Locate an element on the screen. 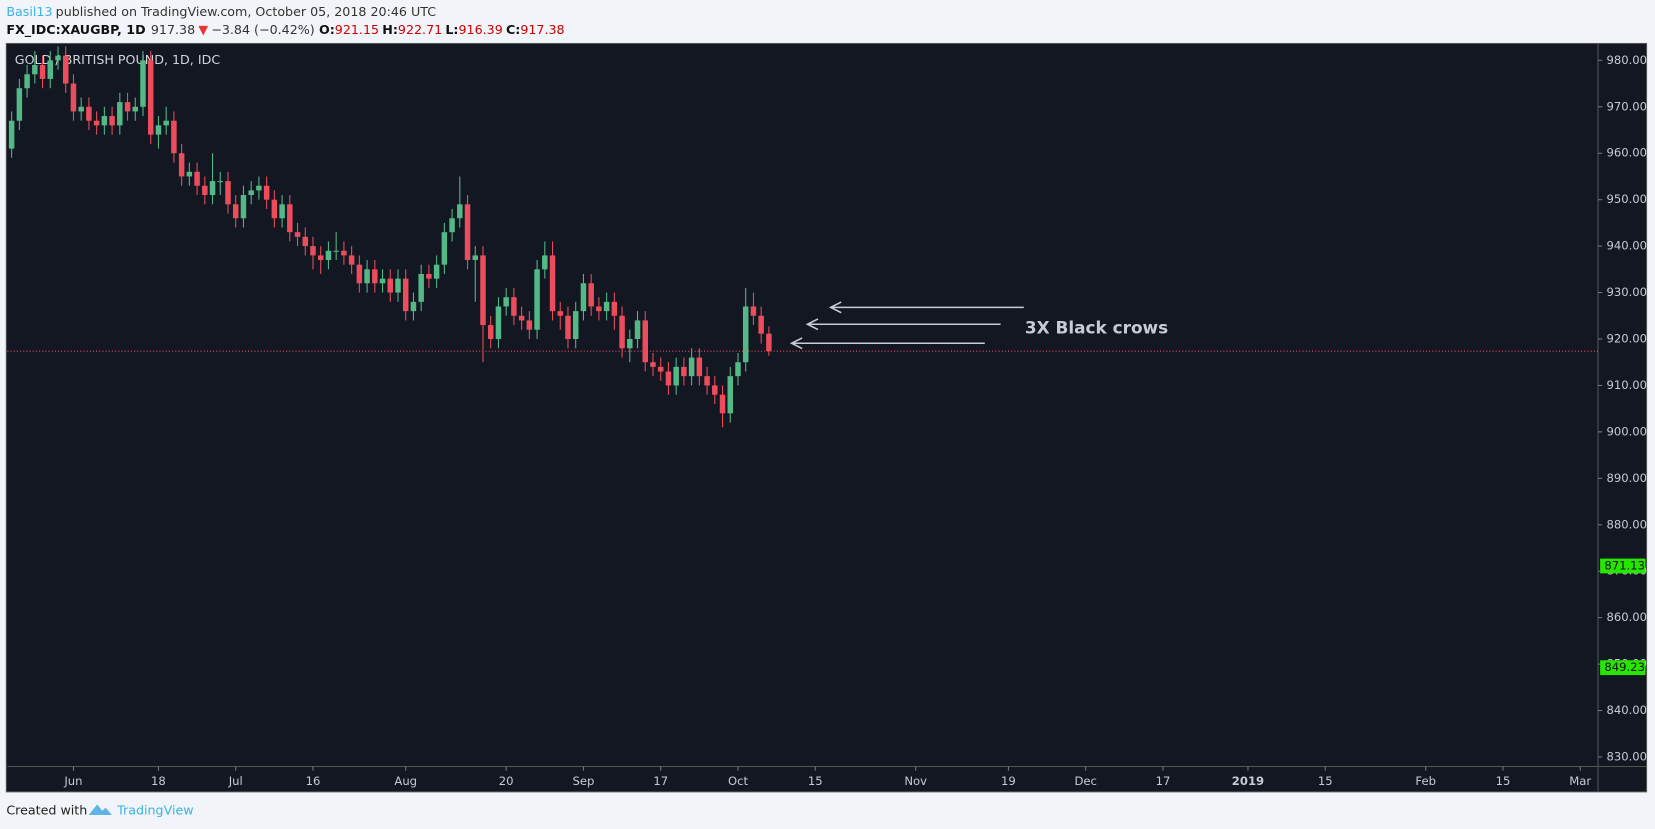 This screenshot has height=829, width=1655. created: Created with is located at coordinates (46, 809).